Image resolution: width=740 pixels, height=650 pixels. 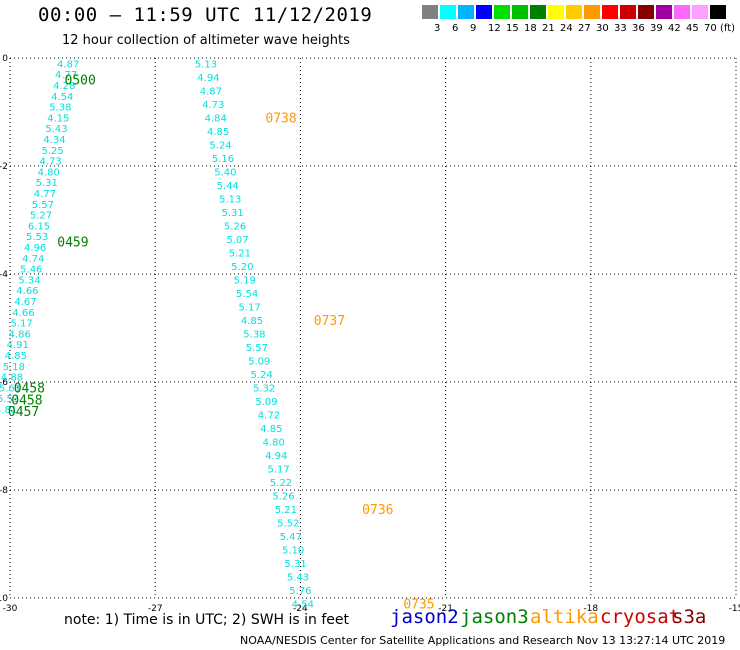 I want to click on pass-time: 0458, so click(x=29, y=388).